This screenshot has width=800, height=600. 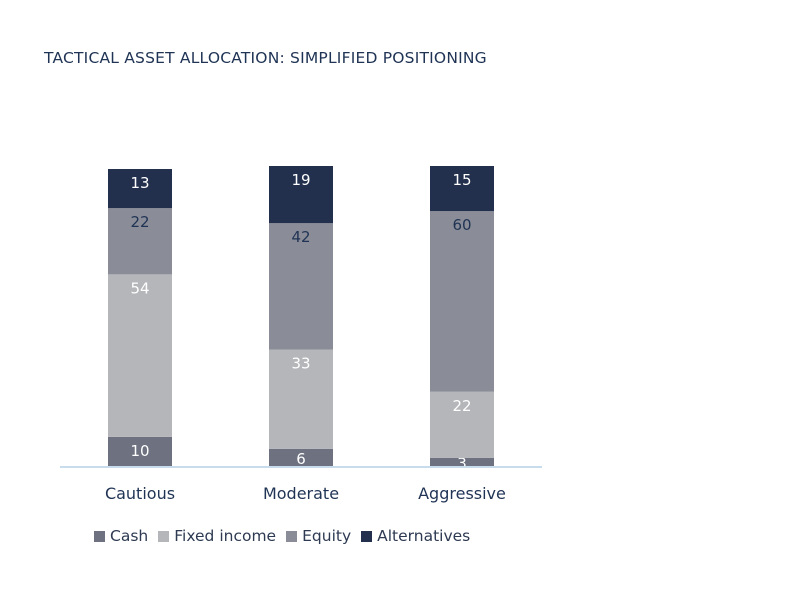 I want to click on data-label-alternatives-moderate: 19, so click(x=300, y=180).